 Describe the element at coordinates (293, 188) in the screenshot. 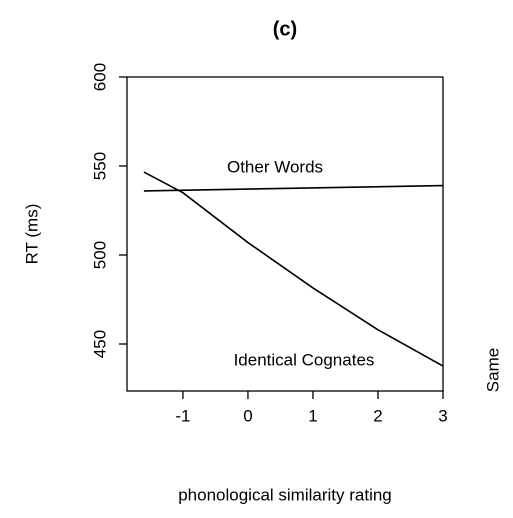

I see `line` at that location.